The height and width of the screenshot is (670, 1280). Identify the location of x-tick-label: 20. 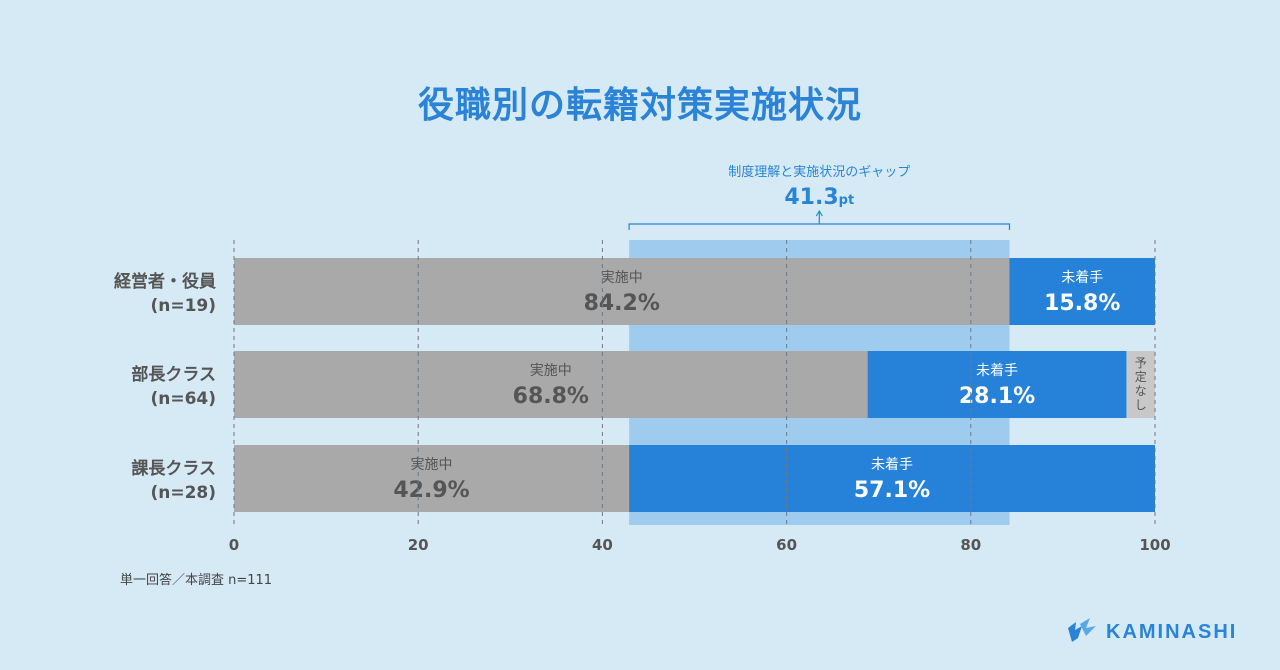
(418, 545).